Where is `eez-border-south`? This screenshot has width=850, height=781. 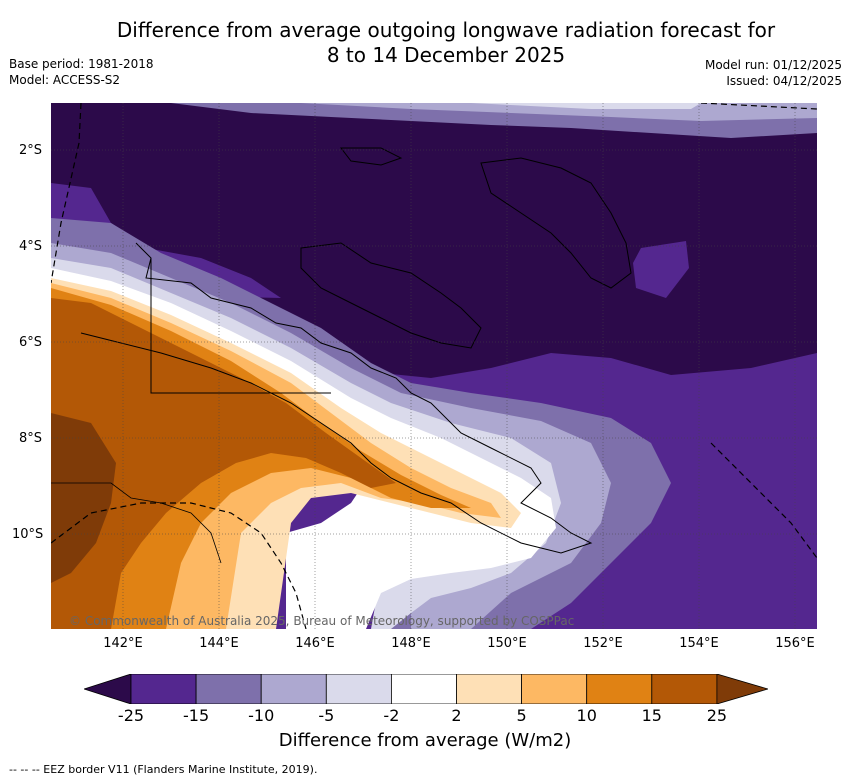
eez-border-south is located at coordinates (179, 565).